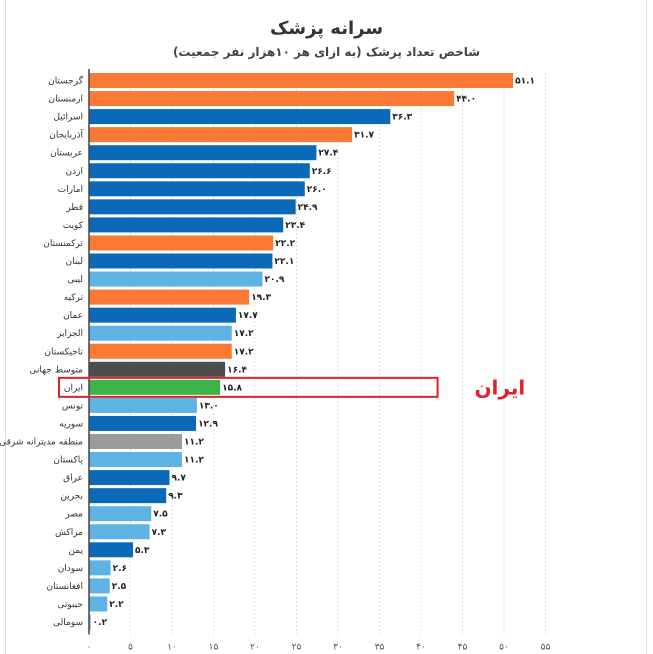  Describe the element at coordinates (248, 316) in the screenshot. I see `value-label: ۱۷.۷` at that location.